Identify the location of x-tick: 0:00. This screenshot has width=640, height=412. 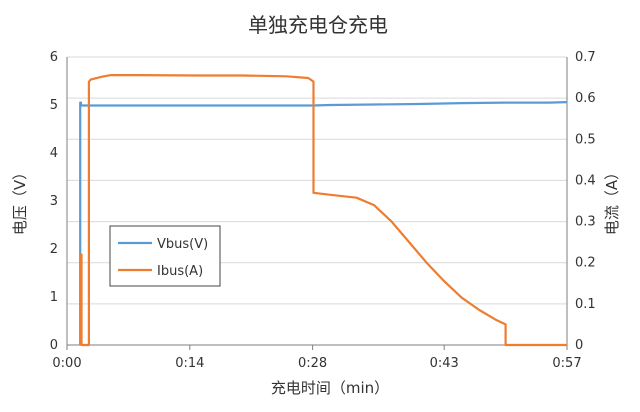
(66, 363).